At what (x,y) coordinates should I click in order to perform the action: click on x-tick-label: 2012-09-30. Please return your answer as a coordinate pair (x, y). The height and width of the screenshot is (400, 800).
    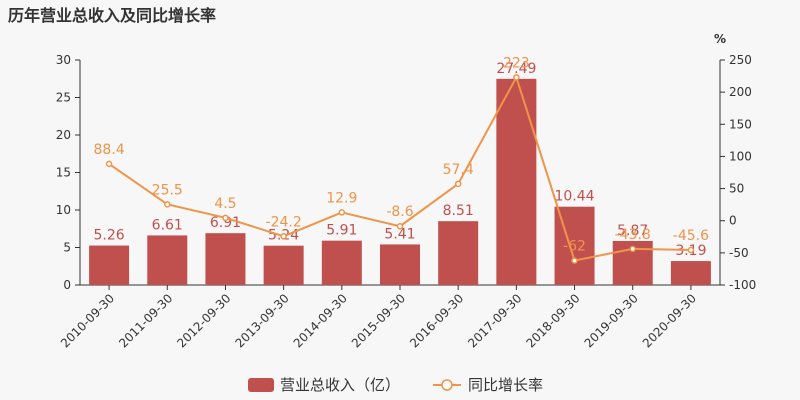
    Looking at the image, I should click on (203, 320).